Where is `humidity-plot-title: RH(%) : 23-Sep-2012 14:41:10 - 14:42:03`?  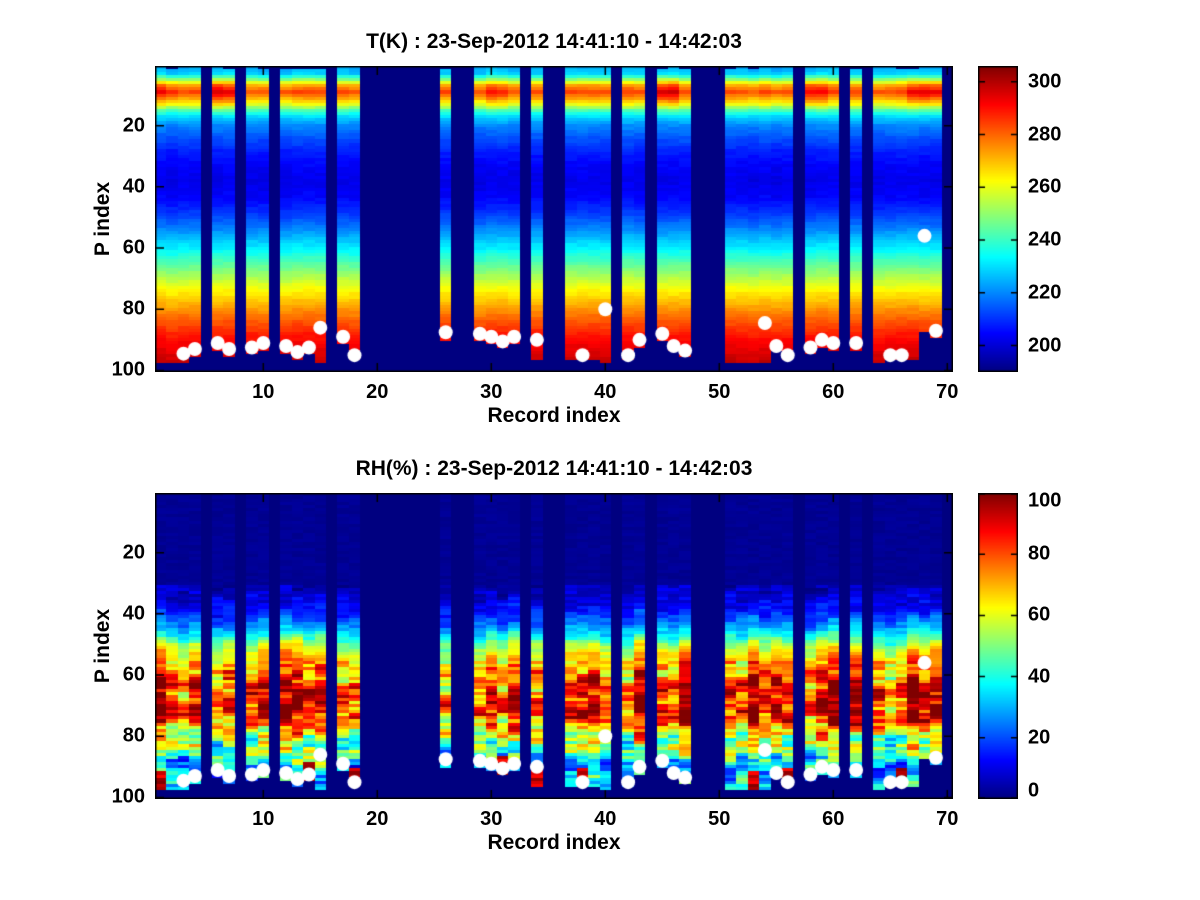 humidity-plot-title: RH(%) : 23-Sep-2012 14:41:10 - 14:42:03 is located at coordinates (554, 468).